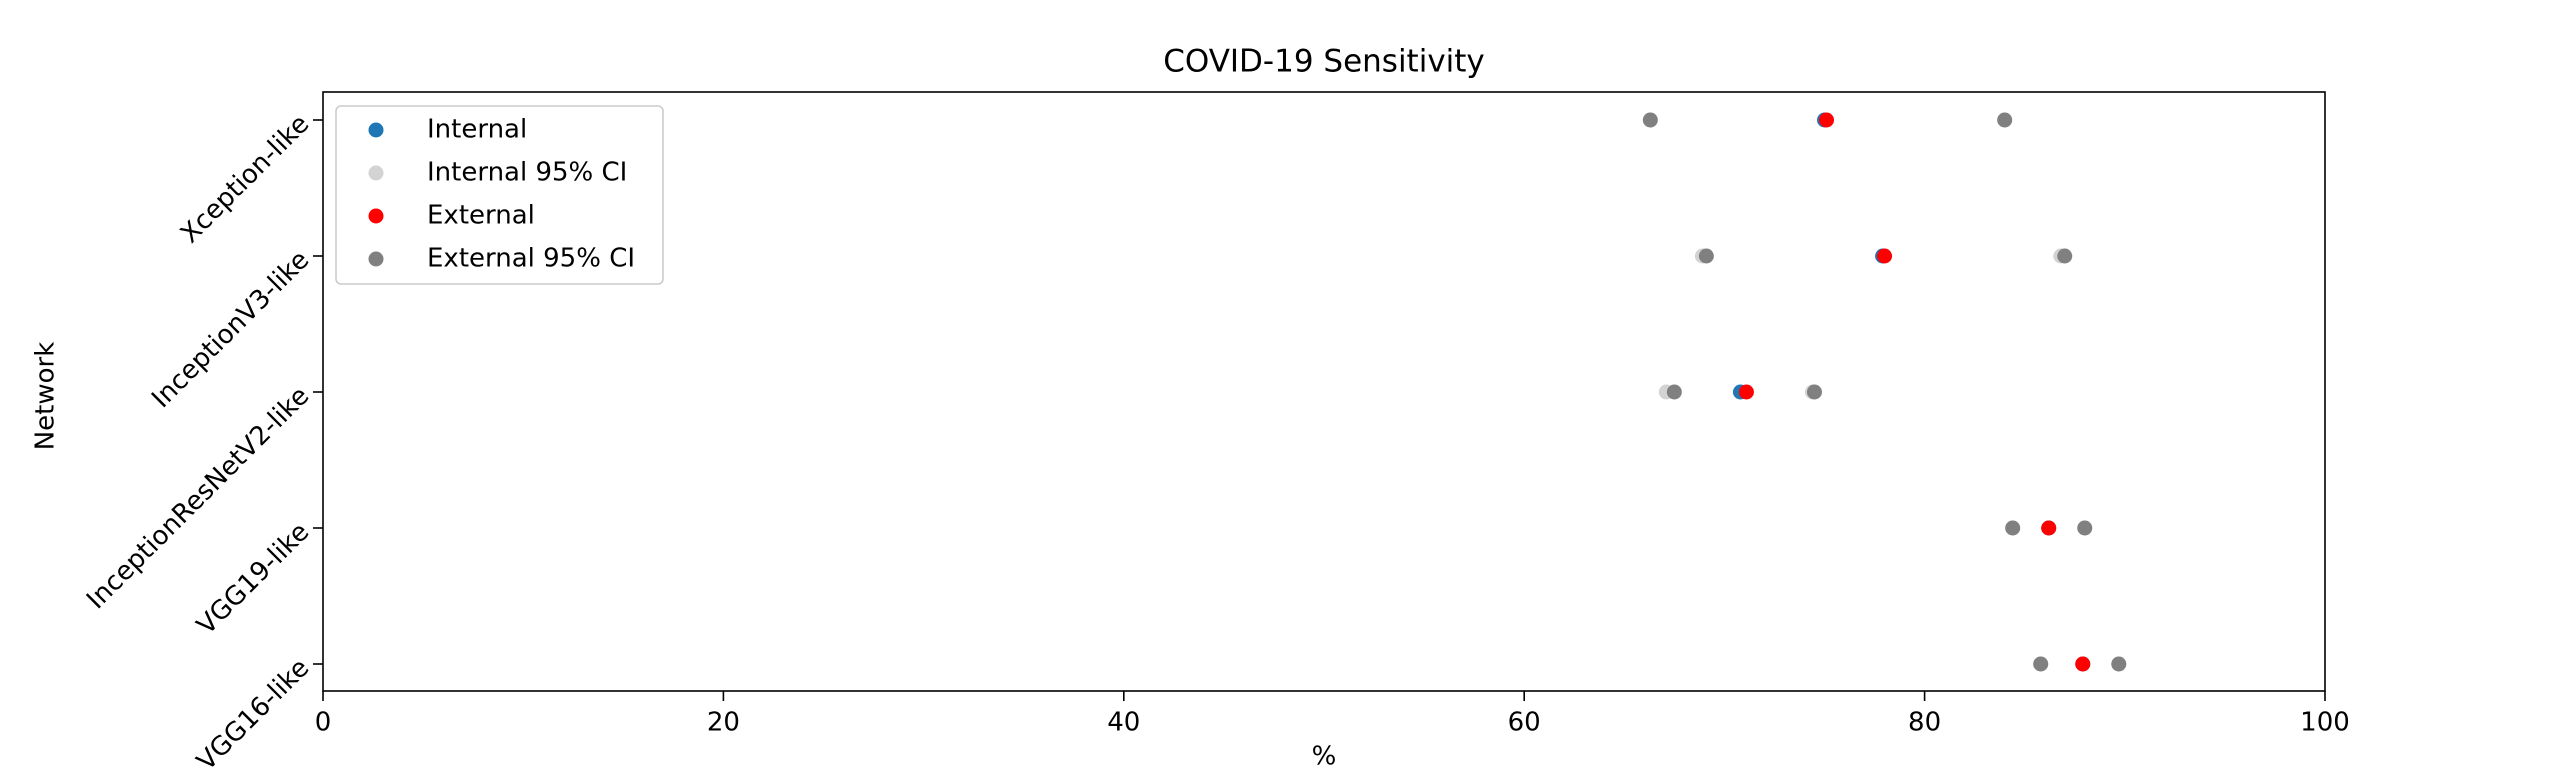 The width and height of the screenshot is (2556, 768). Describe the element at coordinates (531, 259) in the screenshot. I see `legend-label: External 95% CI` at that location.